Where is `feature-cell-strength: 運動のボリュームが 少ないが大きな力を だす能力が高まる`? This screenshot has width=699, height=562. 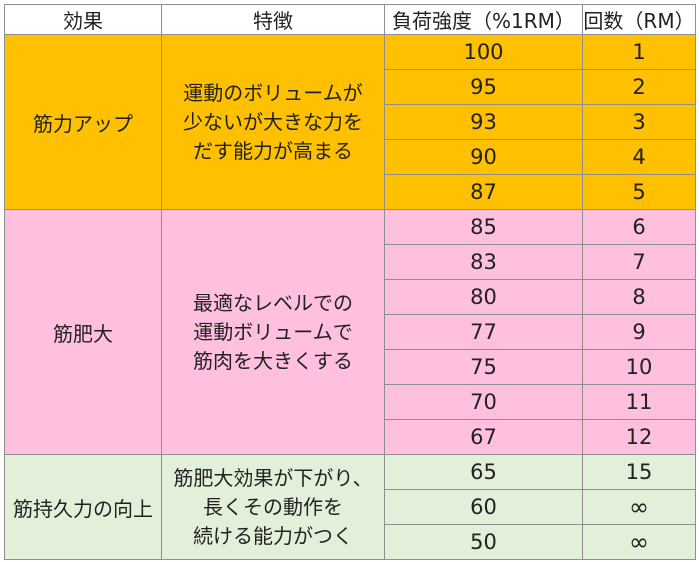
feature-cell-strength: 運動のボリュームが 少ないが大きな力を だす能力が高まる is located at coordinates (273, 122).